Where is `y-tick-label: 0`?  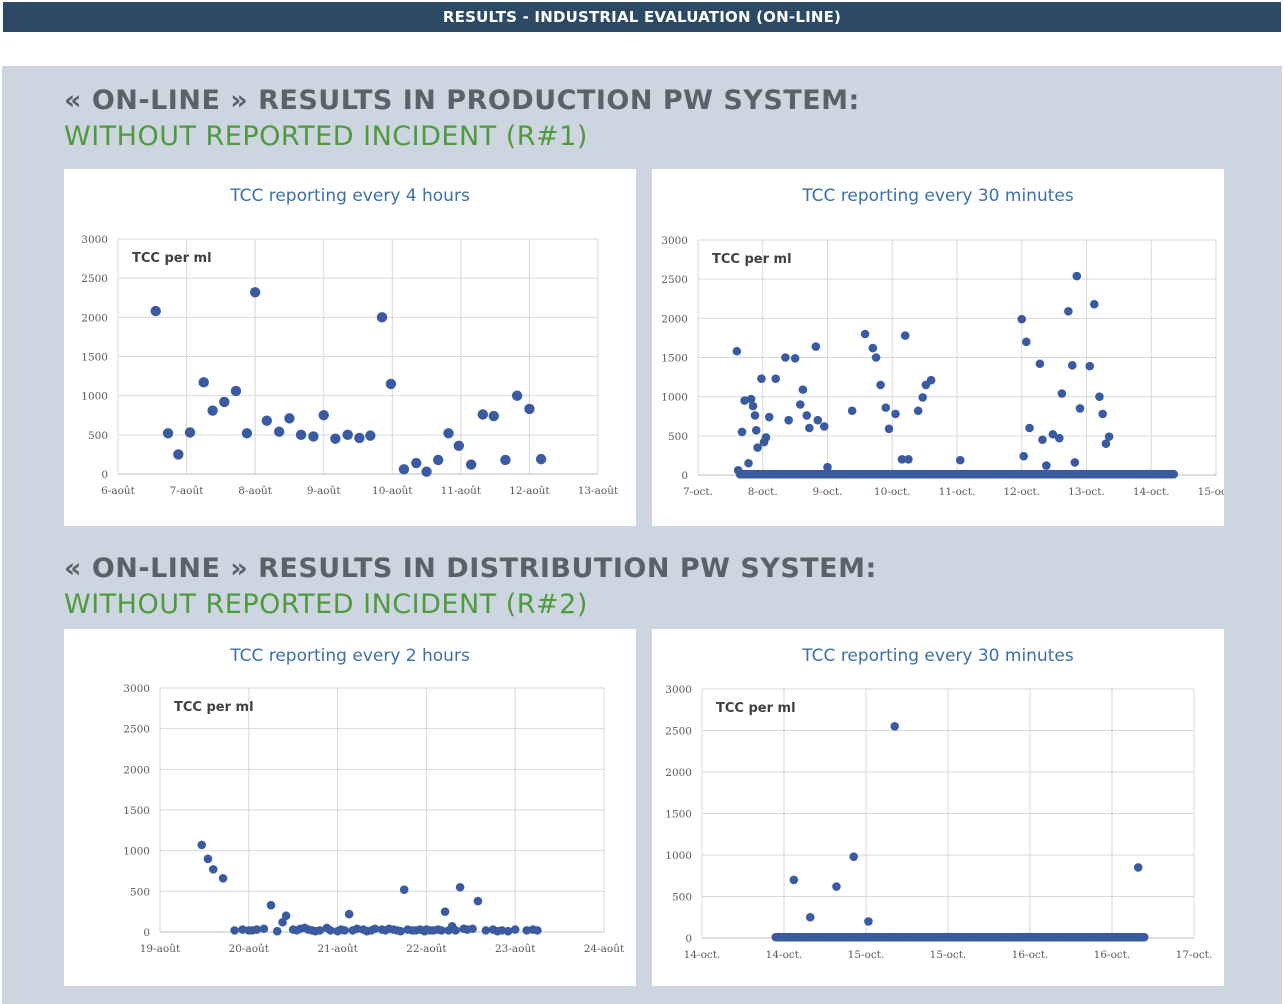
y-tick-label: 0 is located at coordinates (104, 475).